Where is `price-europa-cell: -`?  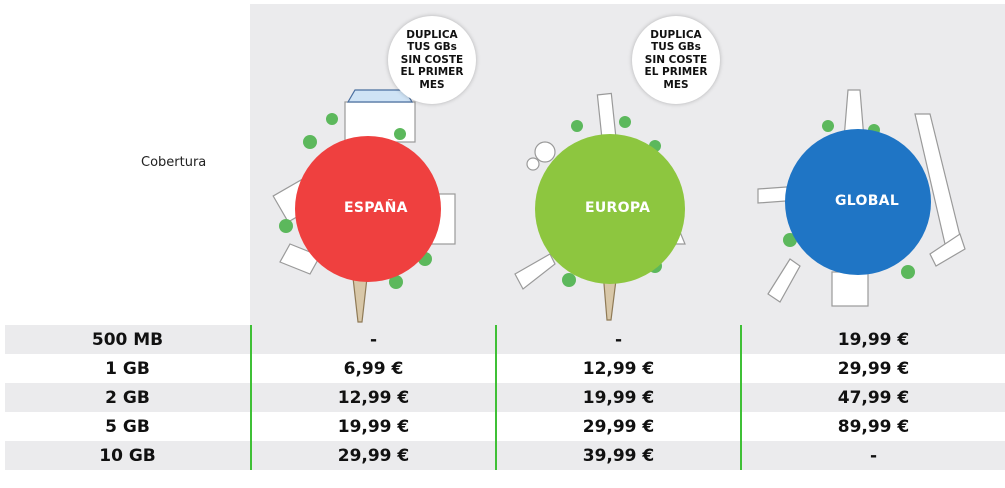
price-europa-cell: - is located at coordinates (618, 339).